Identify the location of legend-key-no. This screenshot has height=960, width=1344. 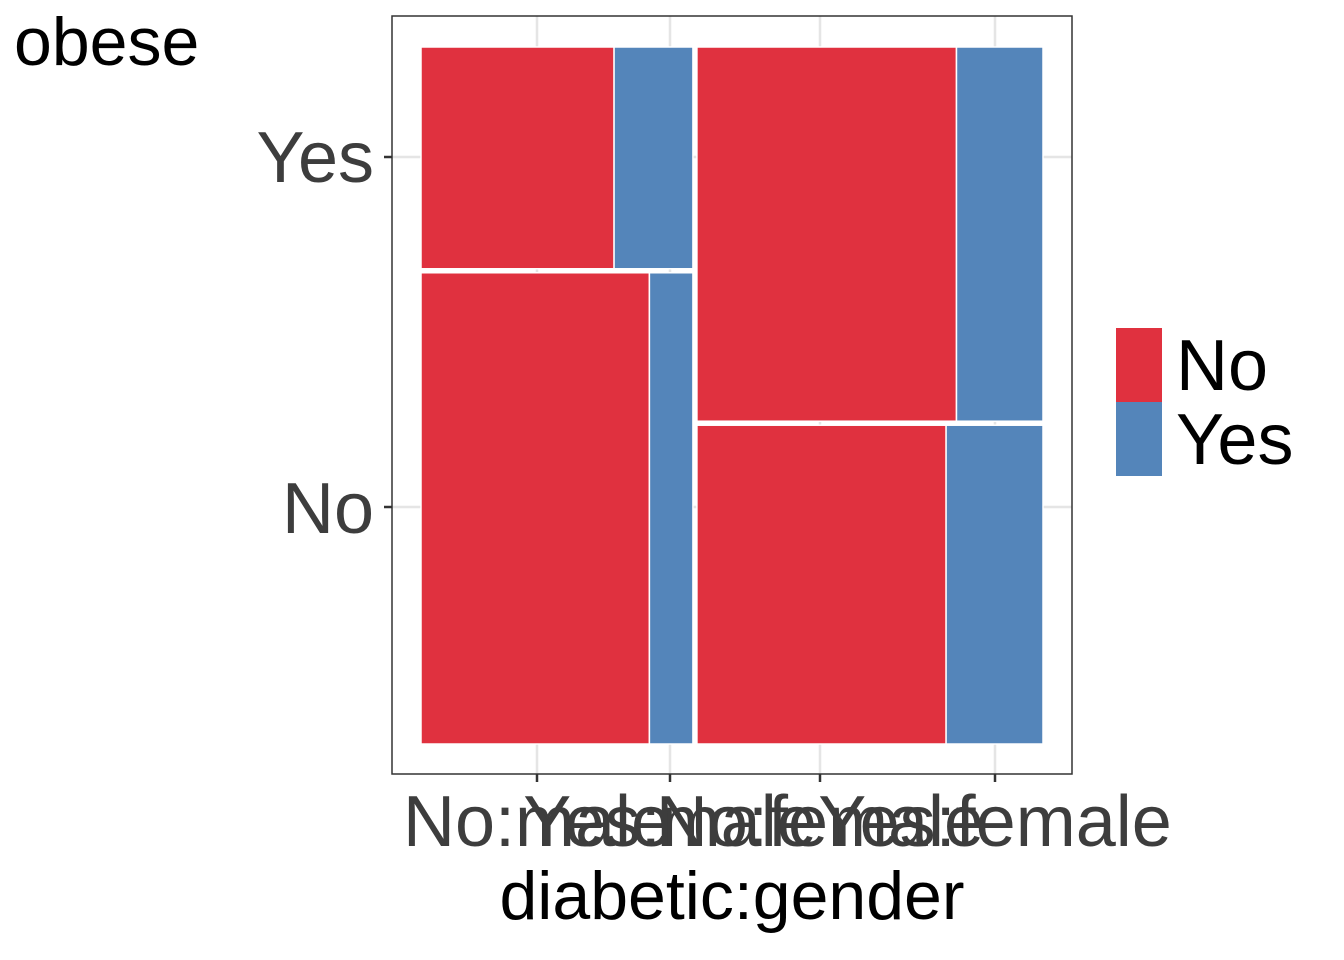
(1139, 365).